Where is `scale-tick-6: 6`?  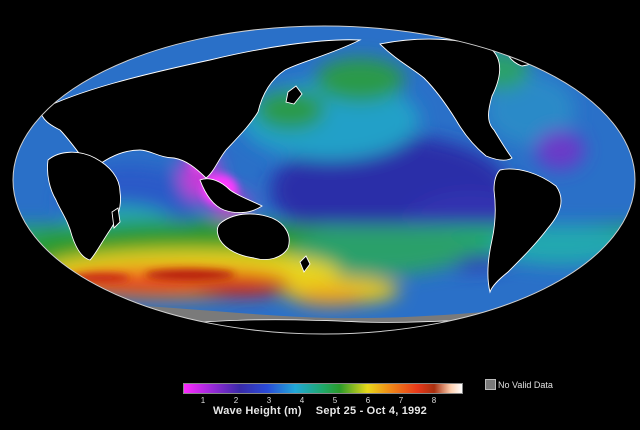
scale-tick-6: 6 is located at coordinates (368, 400).